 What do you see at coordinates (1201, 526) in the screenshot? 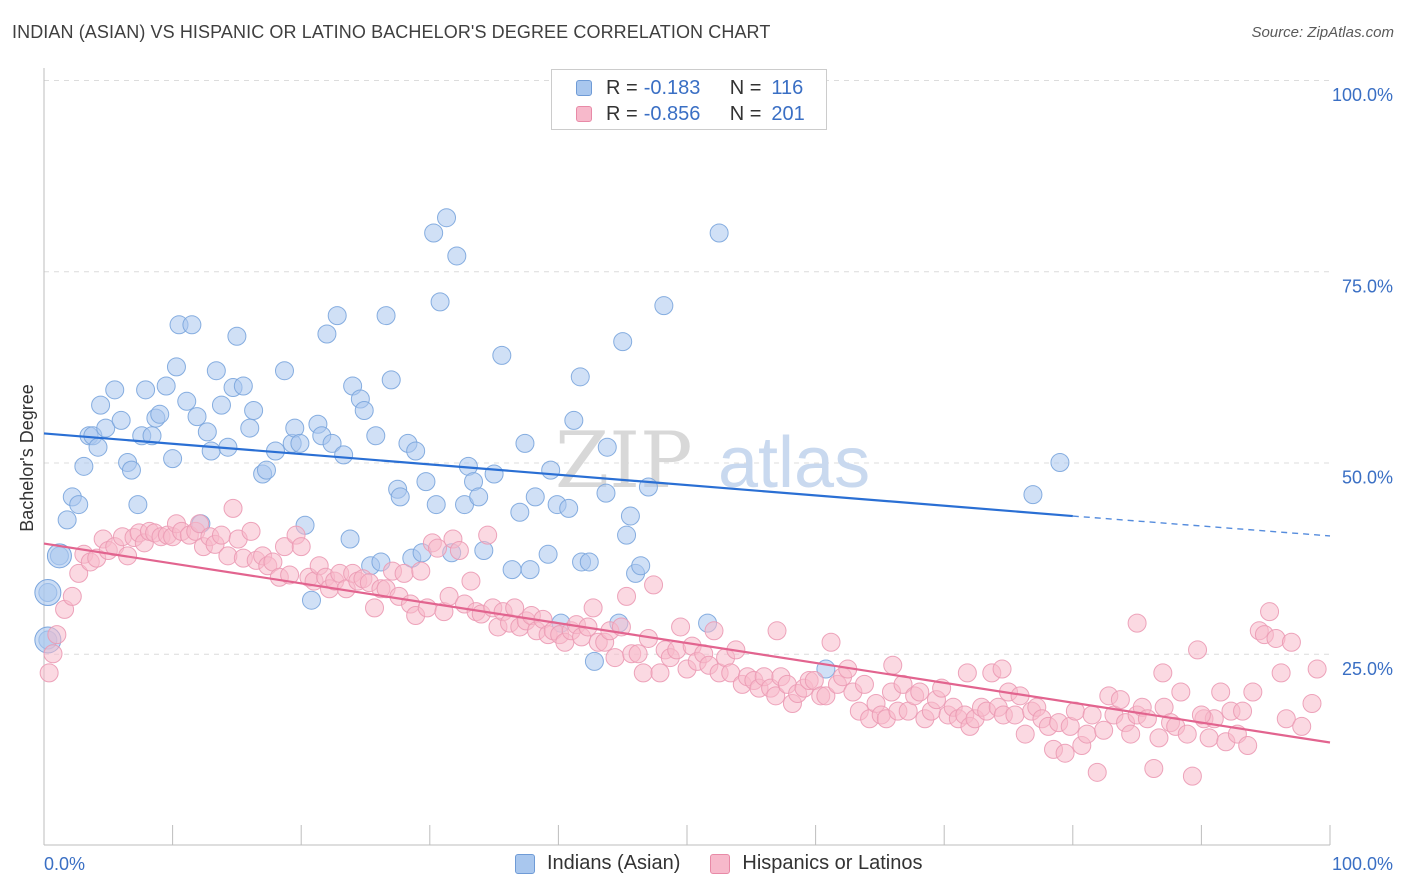
I see `indians-trend-extension` at bounding box center [1201, 526].